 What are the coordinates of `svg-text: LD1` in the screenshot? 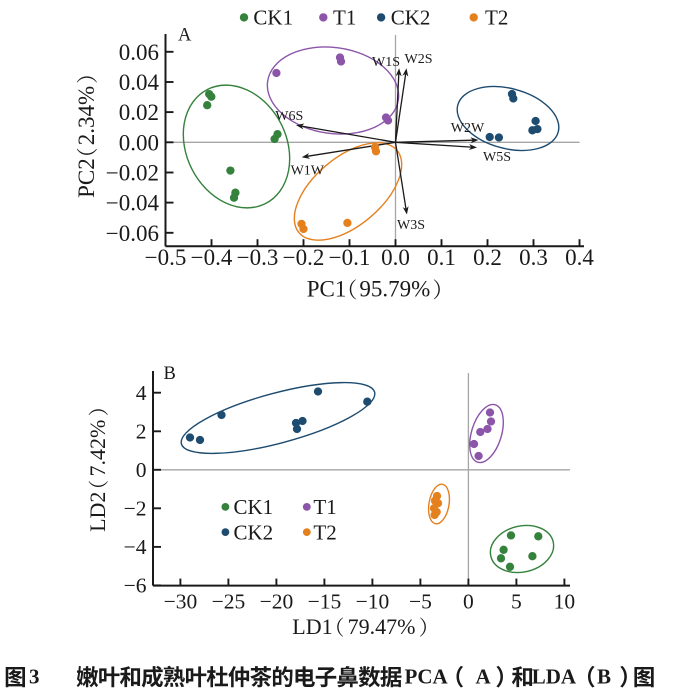 It's located at (312, 626).